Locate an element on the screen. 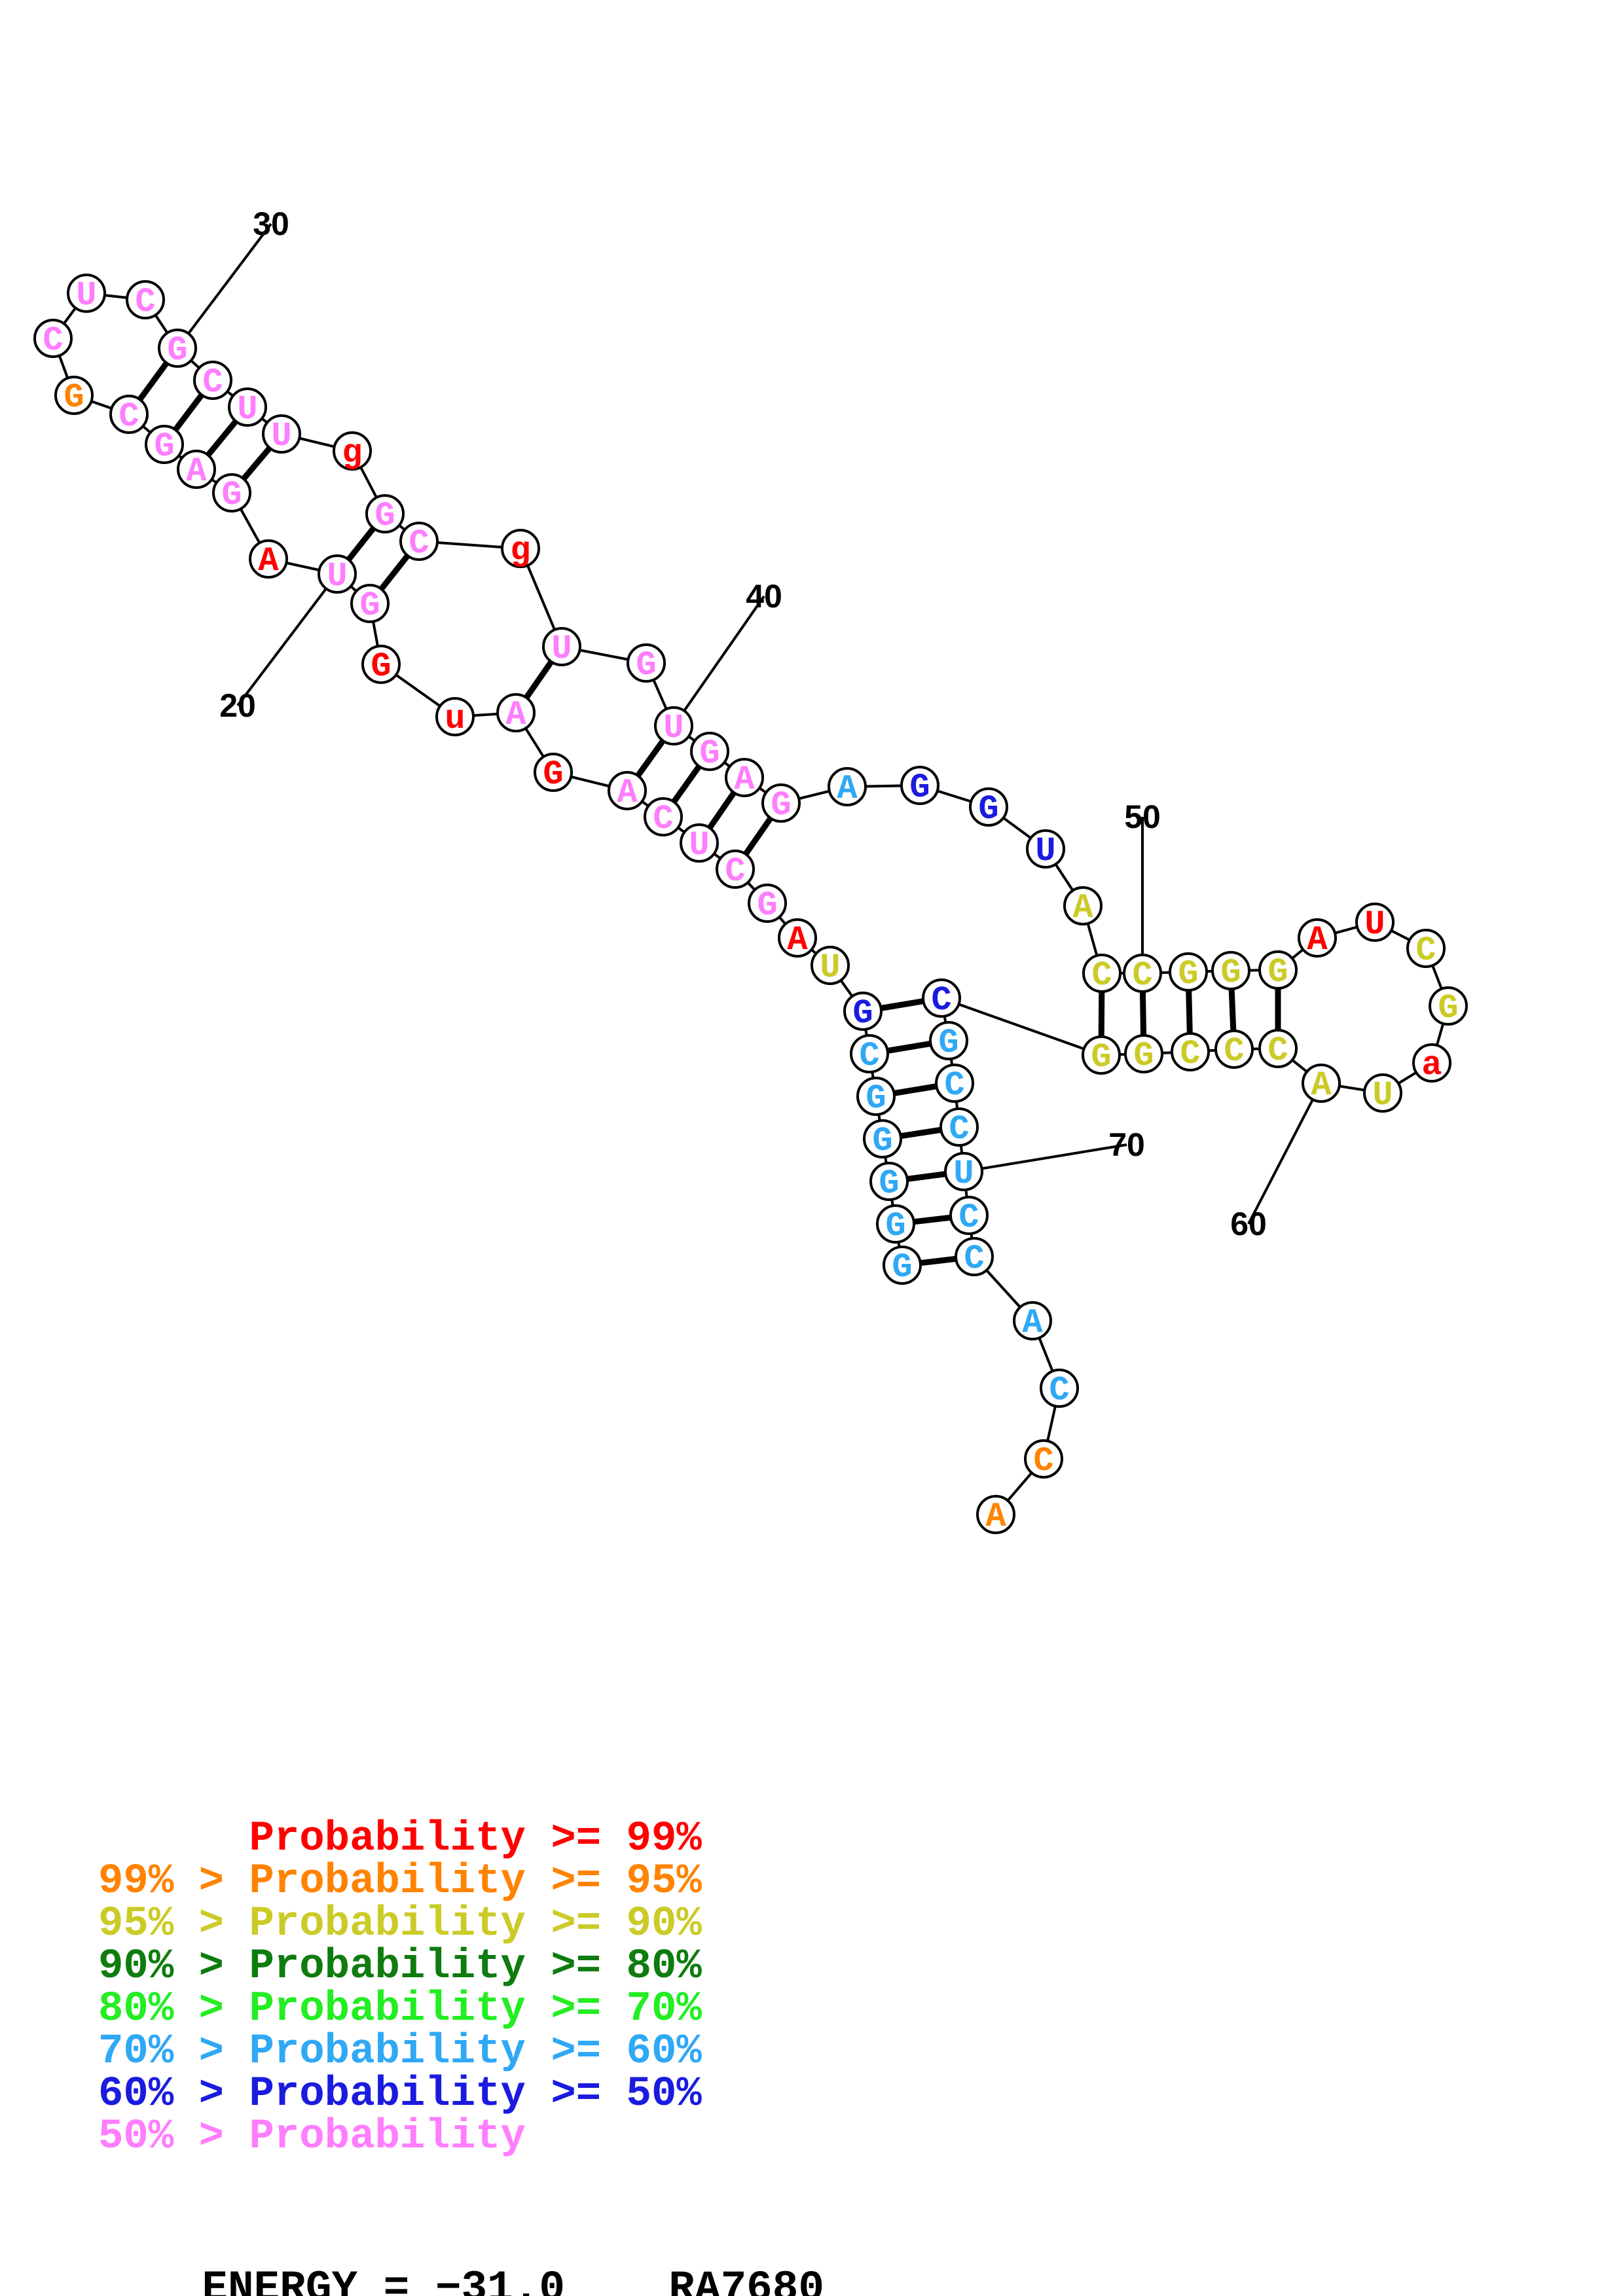 This screenshot has width=1623, height=2296. nucleotide-30-base: G is located at coordinates (177, 351).